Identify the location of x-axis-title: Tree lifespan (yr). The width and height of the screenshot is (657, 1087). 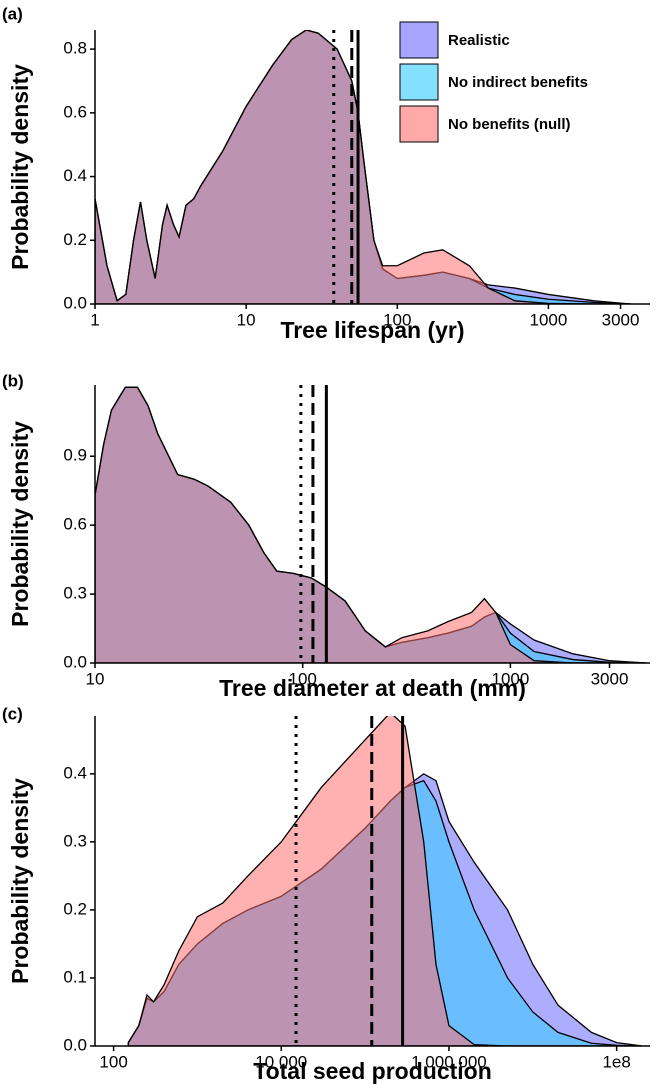
(372, 330).